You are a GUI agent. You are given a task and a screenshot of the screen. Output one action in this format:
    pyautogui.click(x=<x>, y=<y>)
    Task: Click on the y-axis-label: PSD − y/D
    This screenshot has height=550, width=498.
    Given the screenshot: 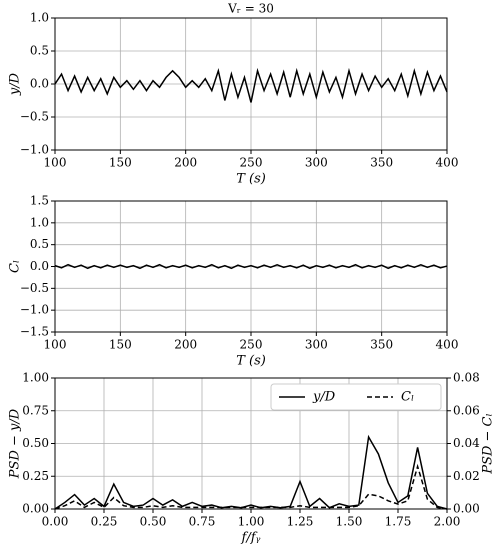 What is the action you would take?
    pyautogui.click(x=15, y=443)
    